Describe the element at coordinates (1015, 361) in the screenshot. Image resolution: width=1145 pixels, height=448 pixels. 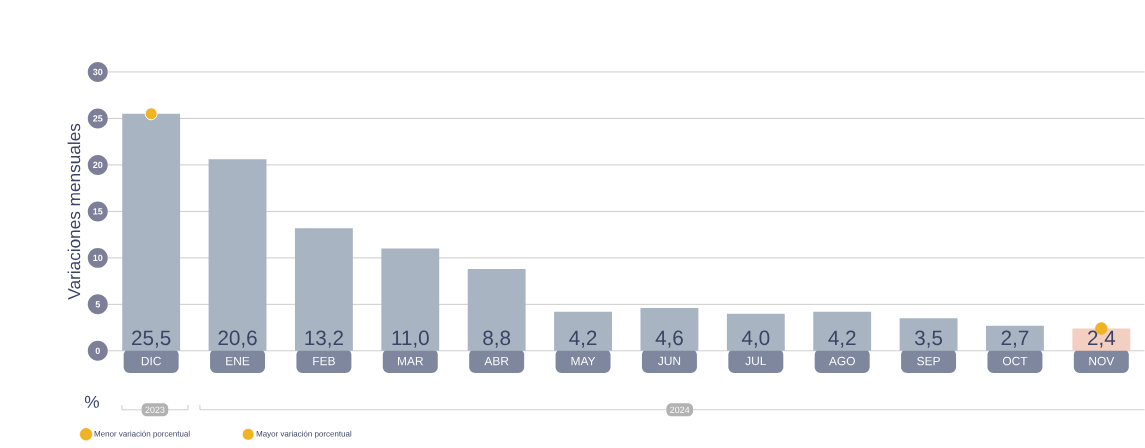
I see `x-tick-label: OCT` at that location.